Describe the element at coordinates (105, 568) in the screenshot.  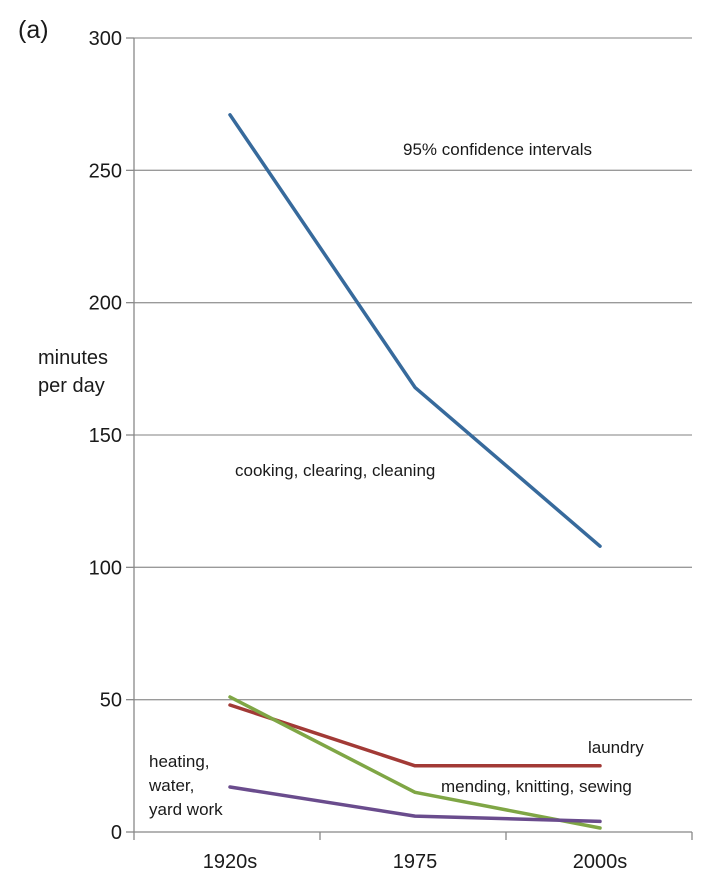
I see `y-tick-label-100: 100` at that location.